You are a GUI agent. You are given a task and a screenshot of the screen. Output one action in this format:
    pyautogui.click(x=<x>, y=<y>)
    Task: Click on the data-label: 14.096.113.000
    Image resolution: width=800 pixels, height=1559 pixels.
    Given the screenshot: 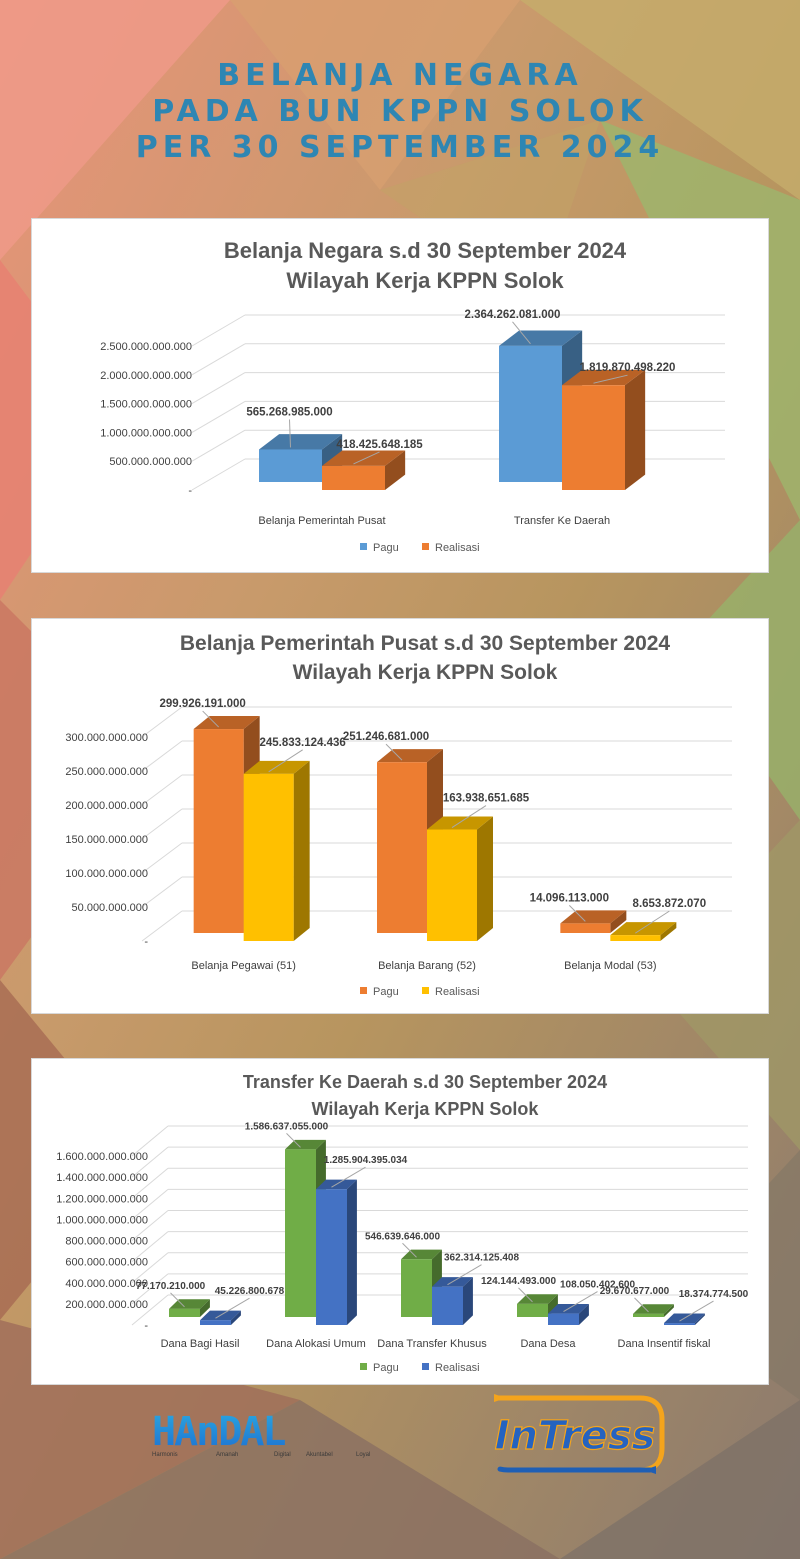 What is the action you would take?
    pyautogui.click(x=569, y=898)
    